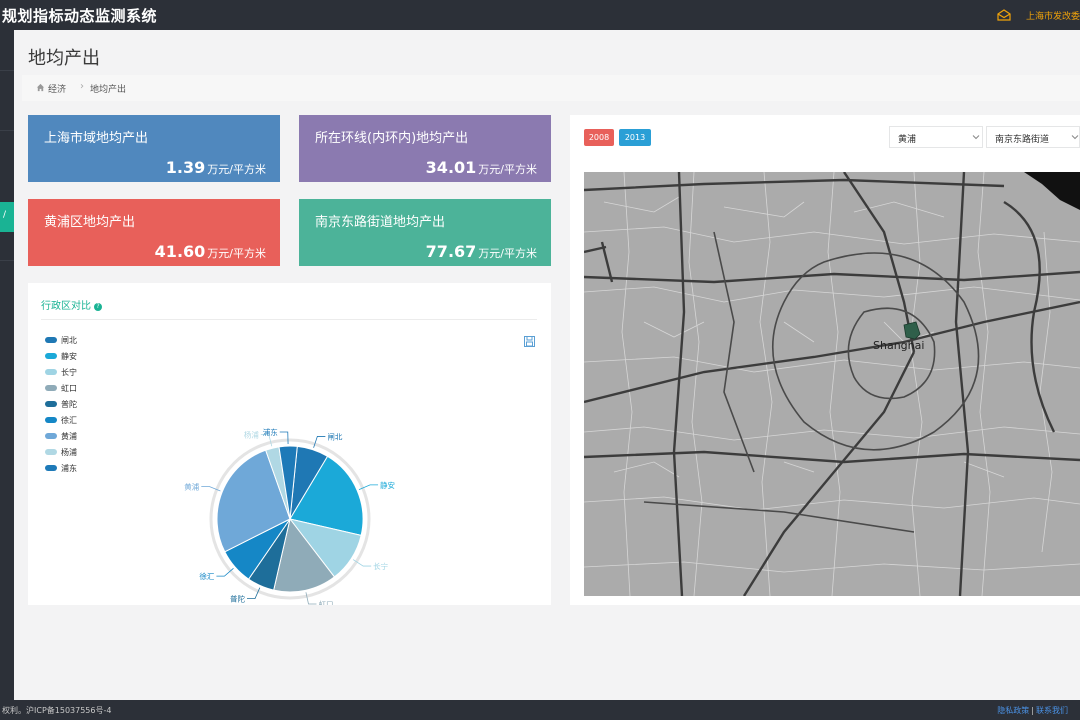 The height and width of the screenshot is (720, 1080). Describe the element at coordinates (69, 404) in the screenshot. I see `legend-label: 普陀` at that location.